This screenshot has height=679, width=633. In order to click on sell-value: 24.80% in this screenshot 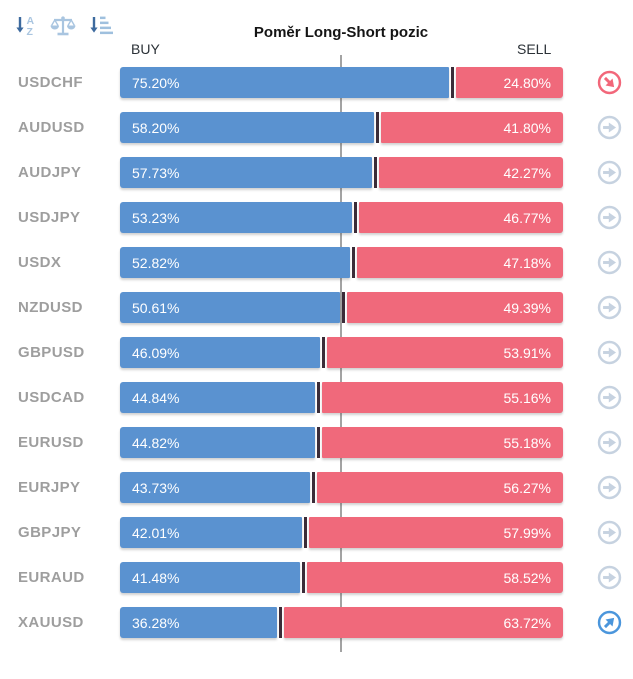, I will do `click(527, 82)`.